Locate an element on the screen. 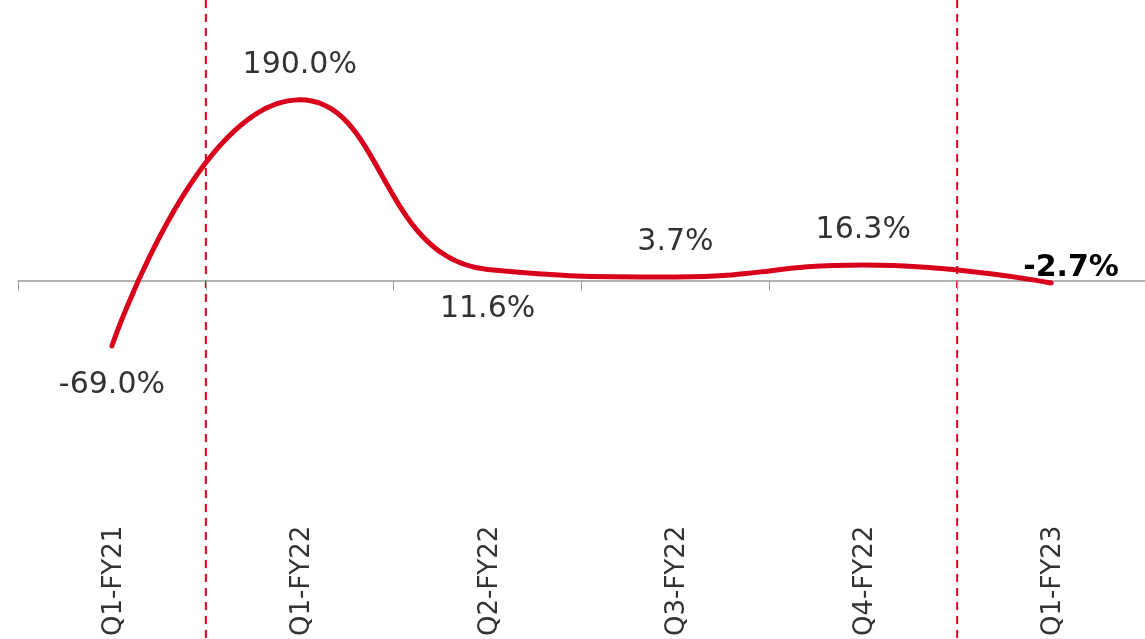  x-tick-label: Q1-FY22 is located at coordinates (299, 580).